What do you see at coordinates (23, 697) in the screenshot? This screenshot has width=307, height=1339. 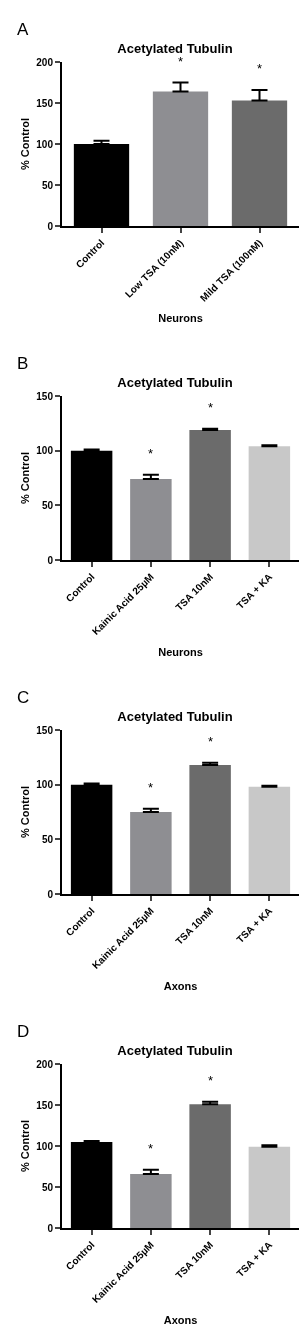 I see `text: C` at bounding box center [23, 697].